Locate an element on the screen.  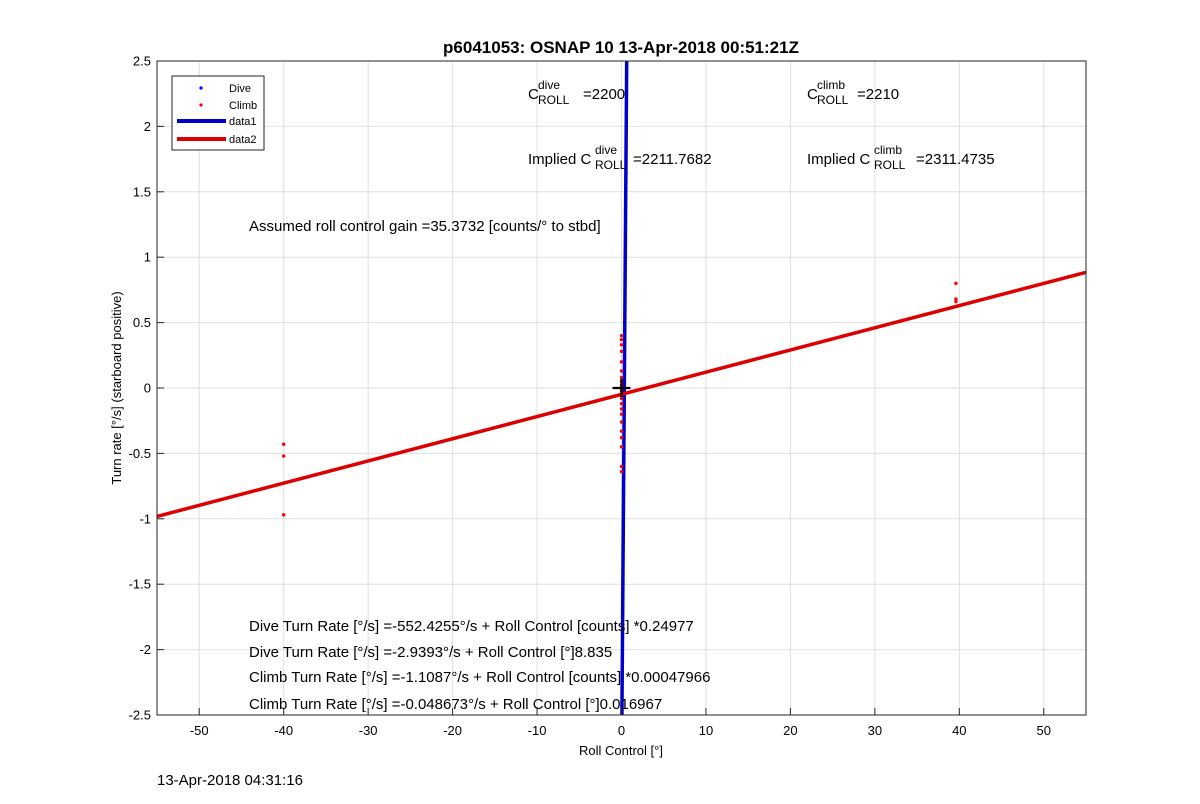
legend-dive-marker is located at coordinates (201, 88).